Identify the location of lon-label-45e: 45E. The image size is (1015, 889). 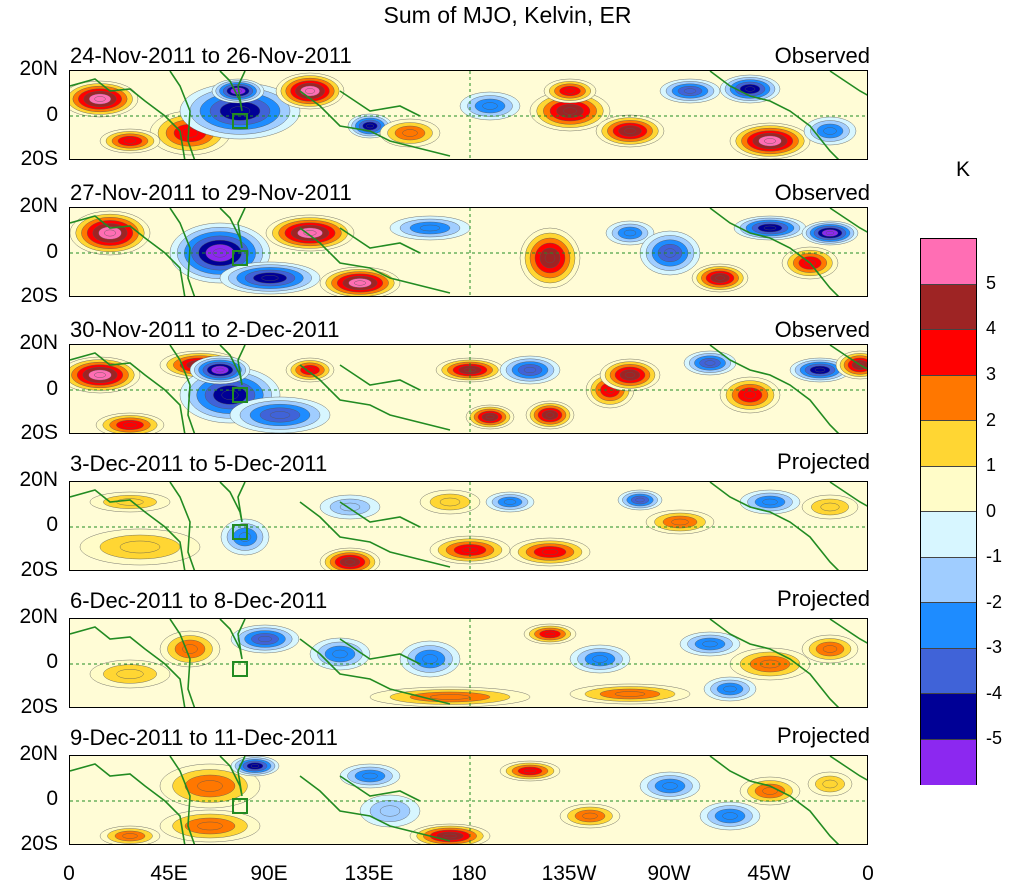
(169, 873).